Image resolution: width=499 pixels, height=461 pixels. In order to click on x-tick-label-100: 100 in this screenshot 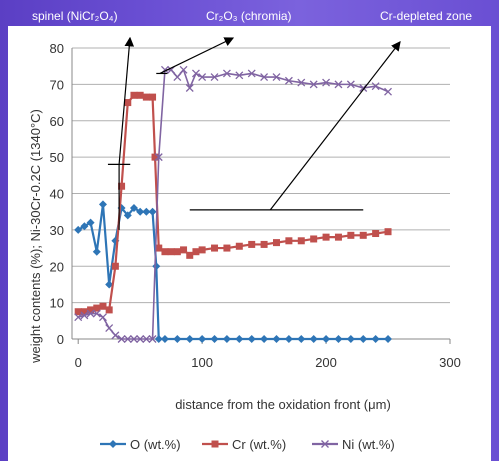, I will do `click(202, 362)`.